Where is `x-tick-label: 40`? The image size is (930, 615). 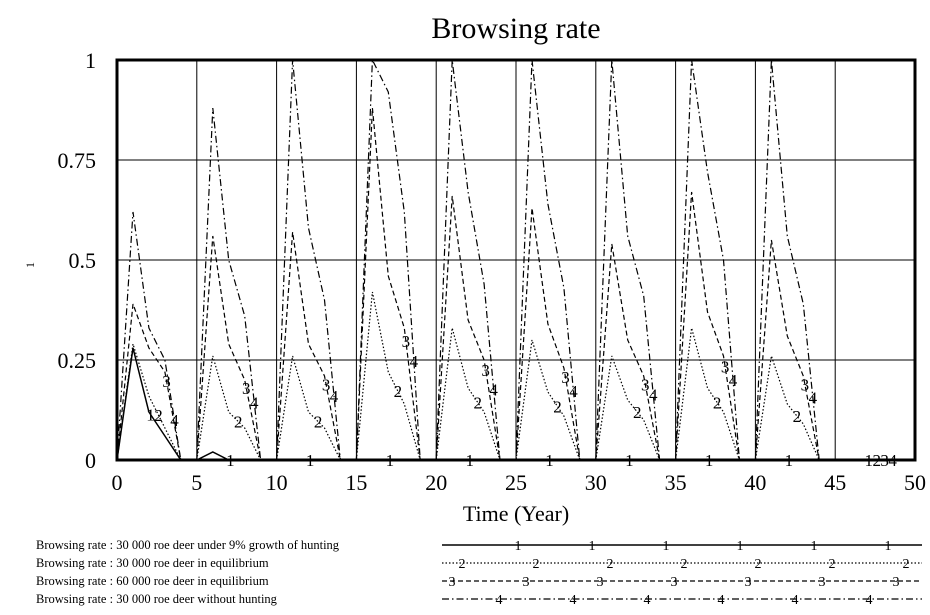
x-tick-label: 40 is located at coordinates (755, 482).